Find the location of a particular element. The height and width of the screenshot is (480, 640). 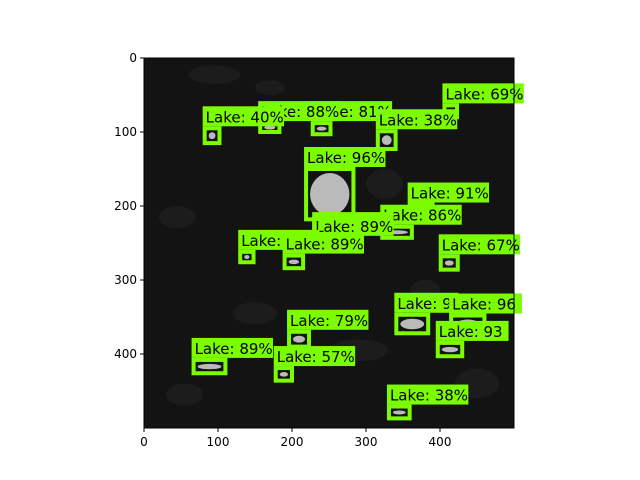

y-tick-label: 200 is located at coordinates (125, 206).